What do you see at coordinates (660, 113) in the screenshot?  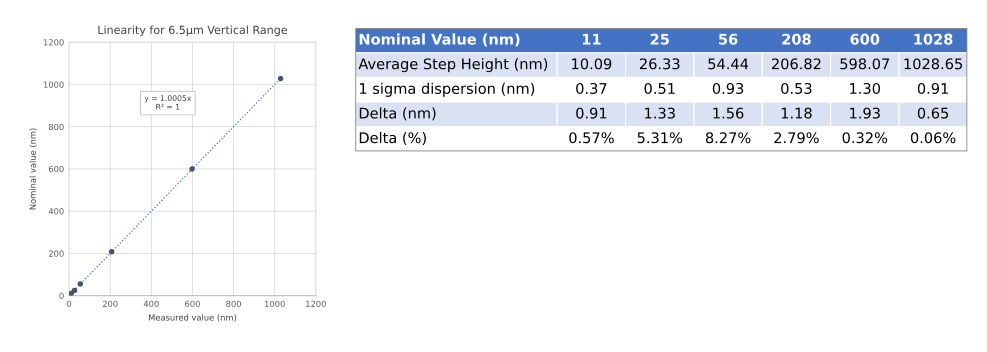 I see `text: 1.33` at bounding box center [660, 113].